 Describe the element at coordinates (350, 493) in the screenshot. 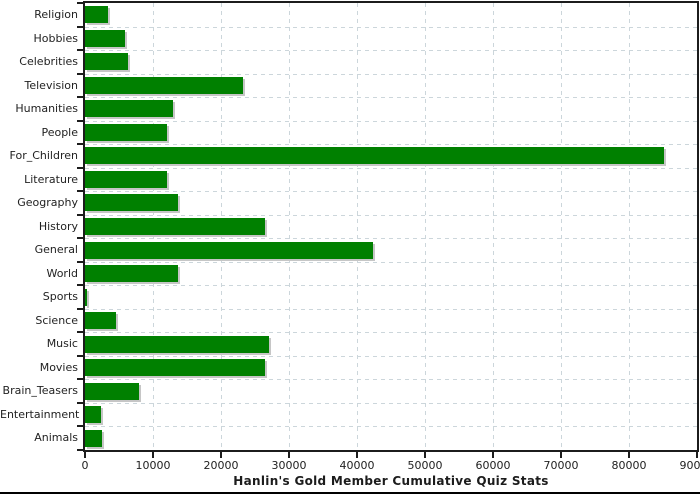

I see `window-bottom-border` at that location.